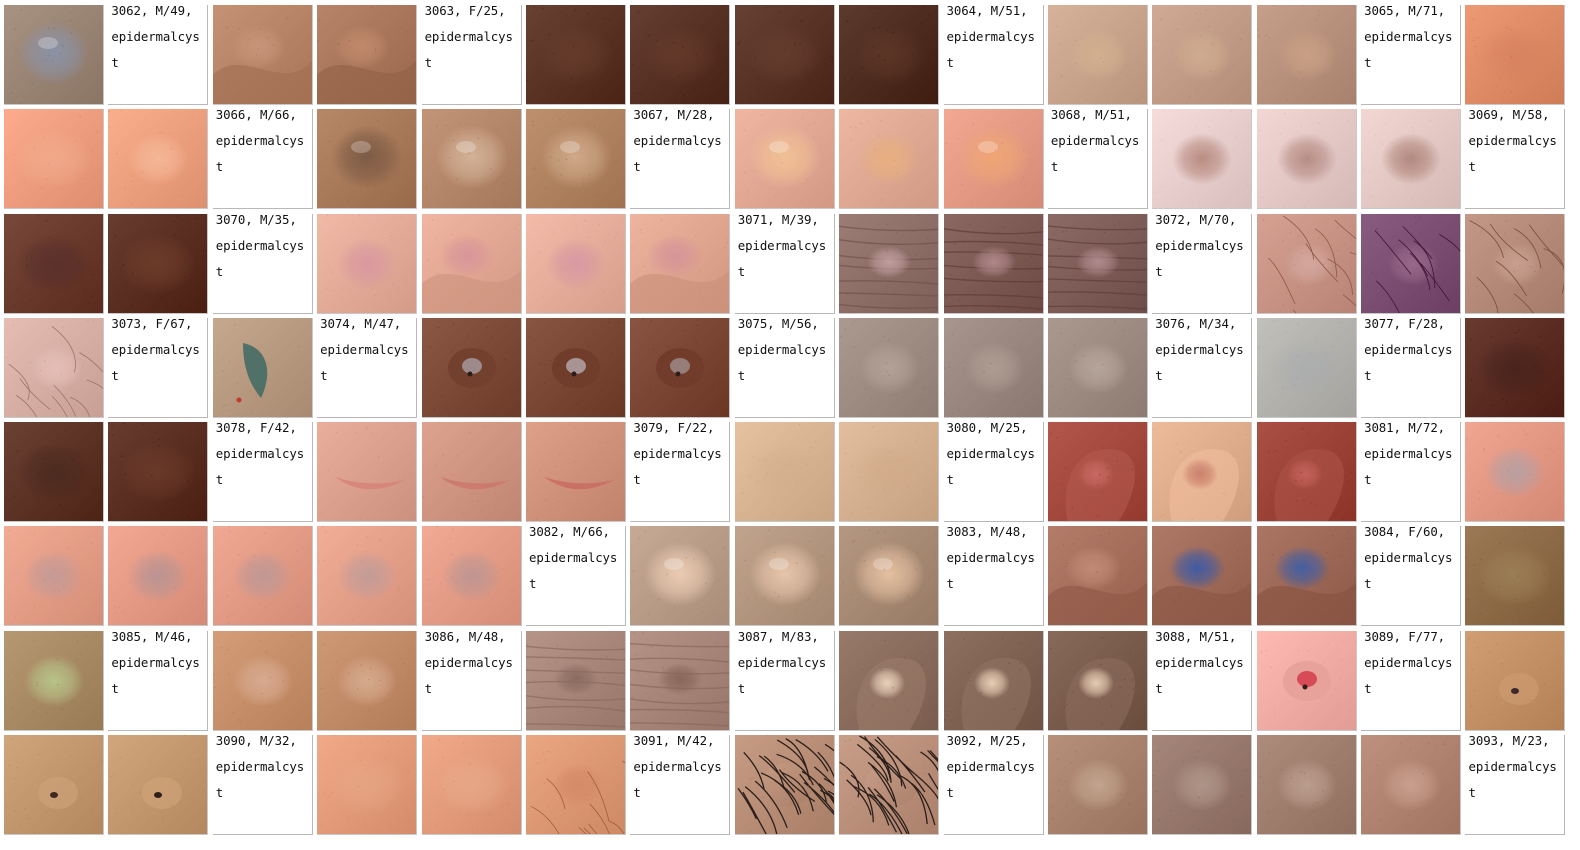 Image resolution: width=1580 pixels, height=850 pixels. What do you see at coordinates (1411, 680) in the screenshot?
I see `case-label: 3089, F/77, epidermalcys t` at bounding box center [1411, 680].